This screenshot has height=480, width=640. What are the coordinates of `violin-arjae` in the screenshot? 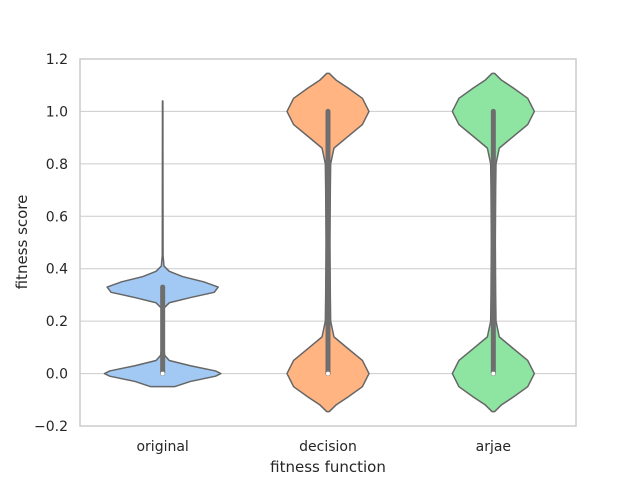 It's located at (493, 242).